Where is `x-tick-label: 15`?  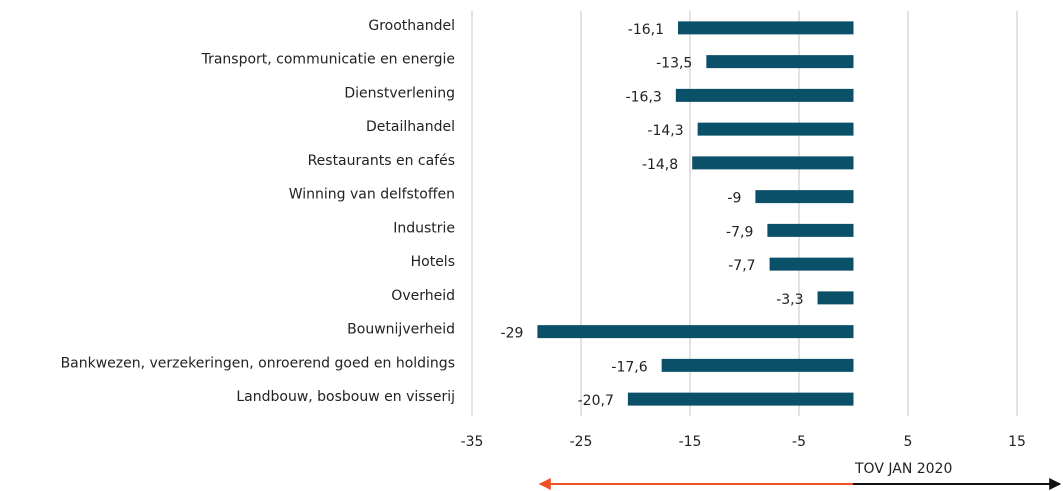 x-tick-label: 15 is located at coordinates (1017, 442).